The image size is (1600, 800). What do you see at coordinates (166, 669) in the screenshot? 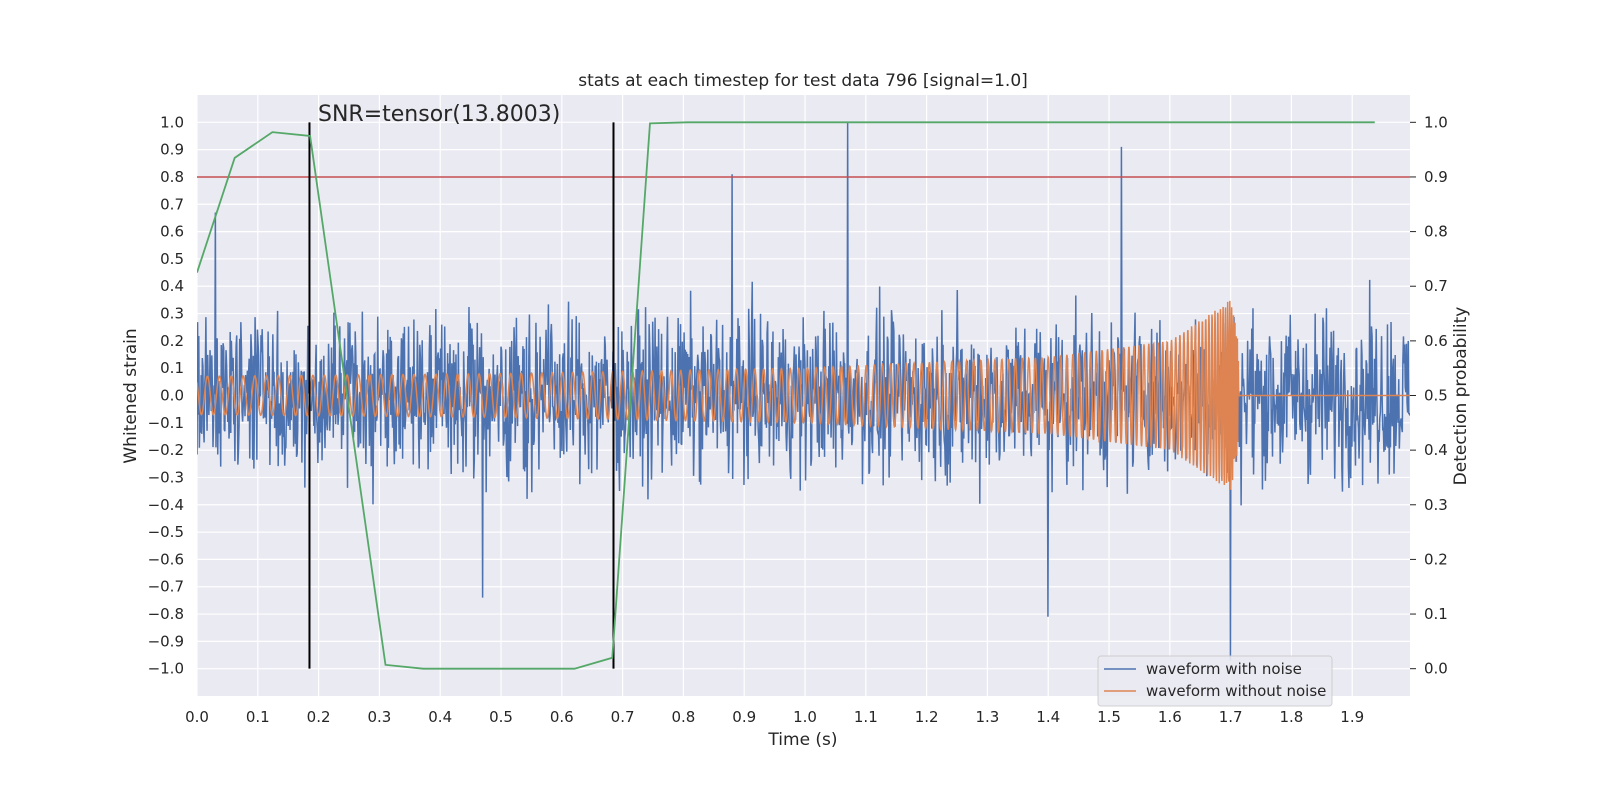
I see `y-tick-label: −1.0` at bounding box center [166, 669].